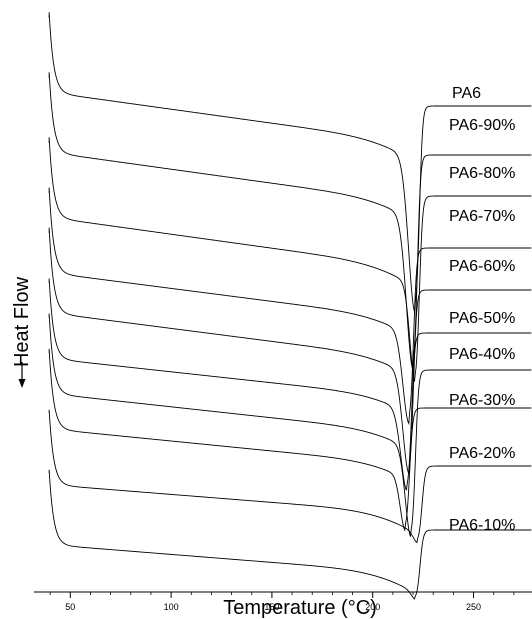 This screenshot has height=619, width=532. What do you see at coordinates (482, 318) in the screenshot?
I see `series-label: PA6-50%` at bounding box center [482, 318].